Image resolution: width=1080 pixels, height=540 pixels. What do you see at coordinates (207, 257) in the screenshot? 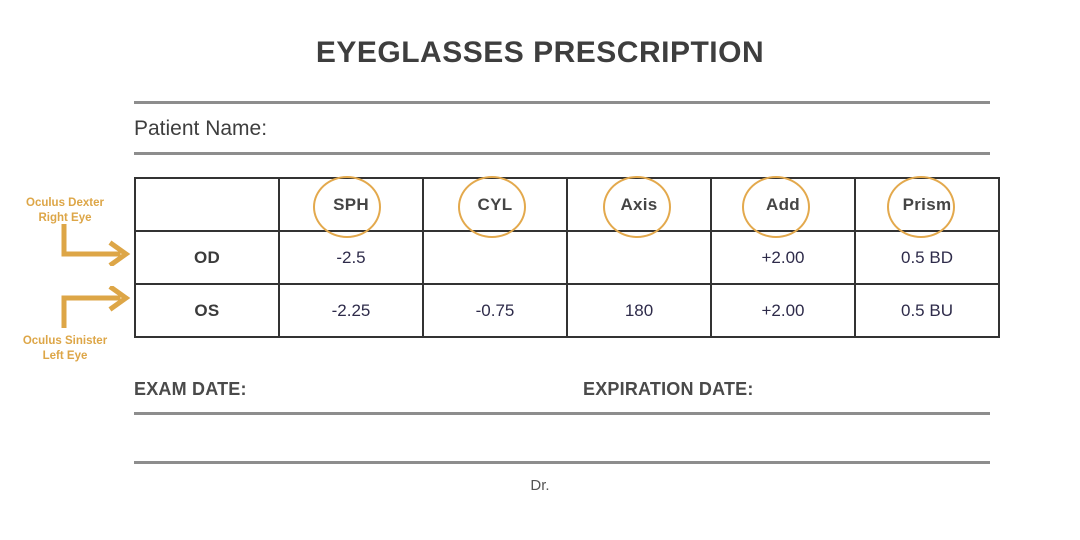
I see `row-od-eye-label: OD` at bounding box center [207, 257].